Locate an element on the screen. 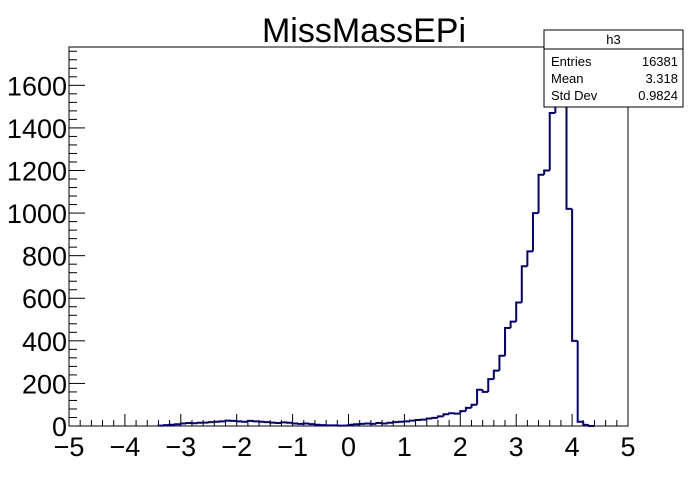 This screenshot has height=478, width=698. stats-stddev-value: 0.9824 is located at coordinates (658, 95).